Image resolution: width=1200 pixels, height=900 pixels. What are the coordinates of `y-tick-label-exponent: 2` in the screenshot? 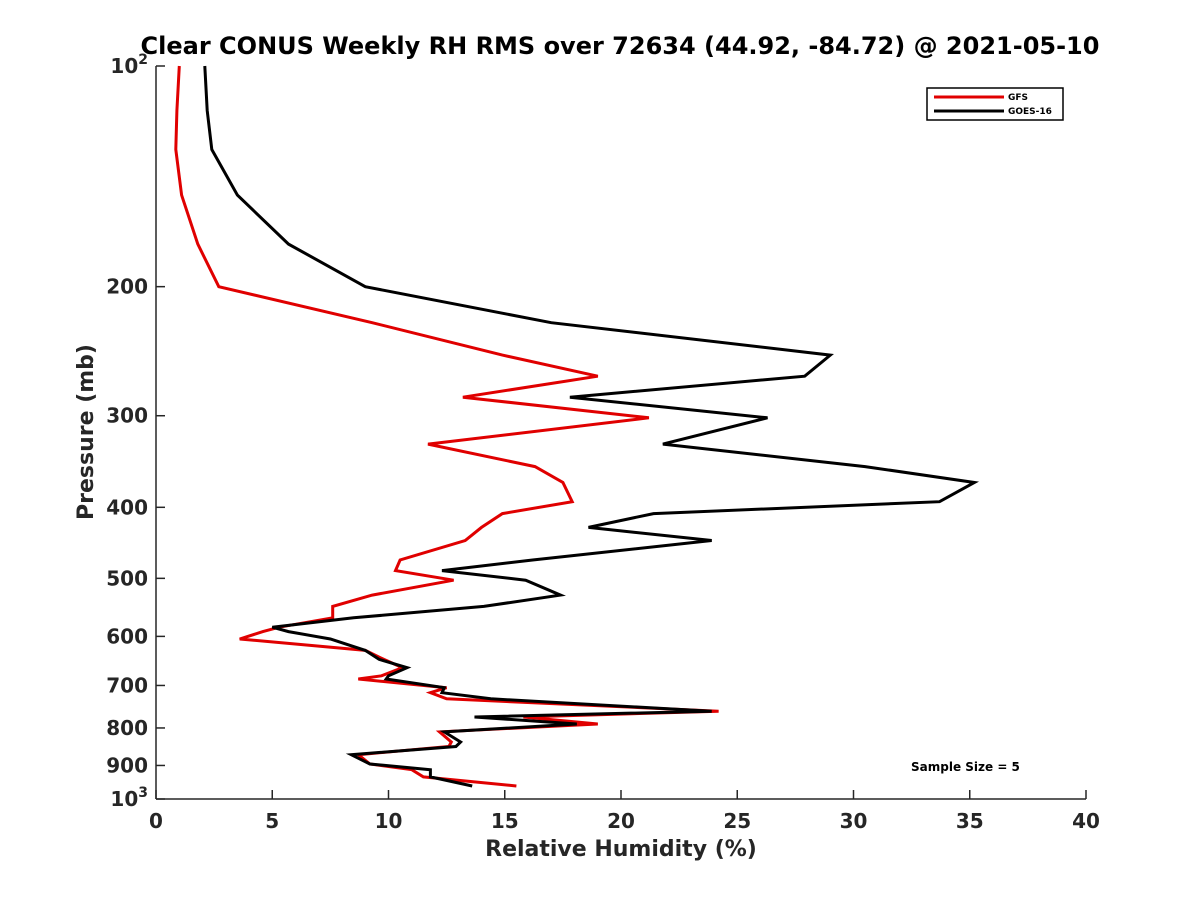 It's located at (143, 60).